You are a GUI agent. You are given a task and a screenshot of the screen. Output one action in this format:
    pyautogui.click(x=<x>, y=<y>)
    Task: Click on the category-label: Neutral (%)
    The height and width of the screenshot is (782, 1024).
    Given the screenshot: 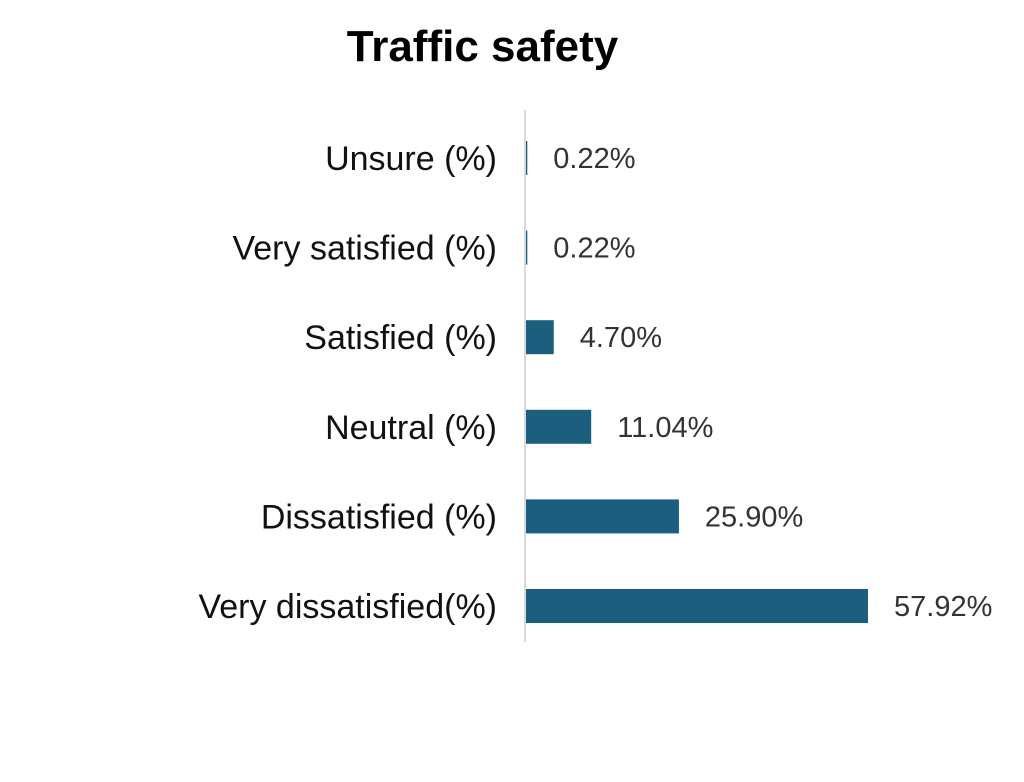 What is the action you would take?
    pyautogui.click(x=411, y=428)
    